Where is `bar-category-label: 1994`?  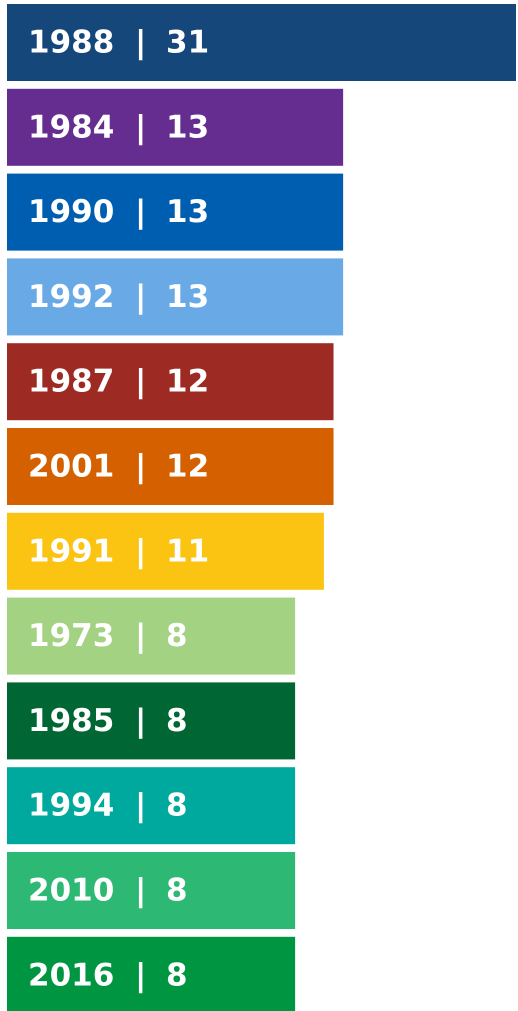 bar-category-label: 1994 is located at coordinates (71, 806).